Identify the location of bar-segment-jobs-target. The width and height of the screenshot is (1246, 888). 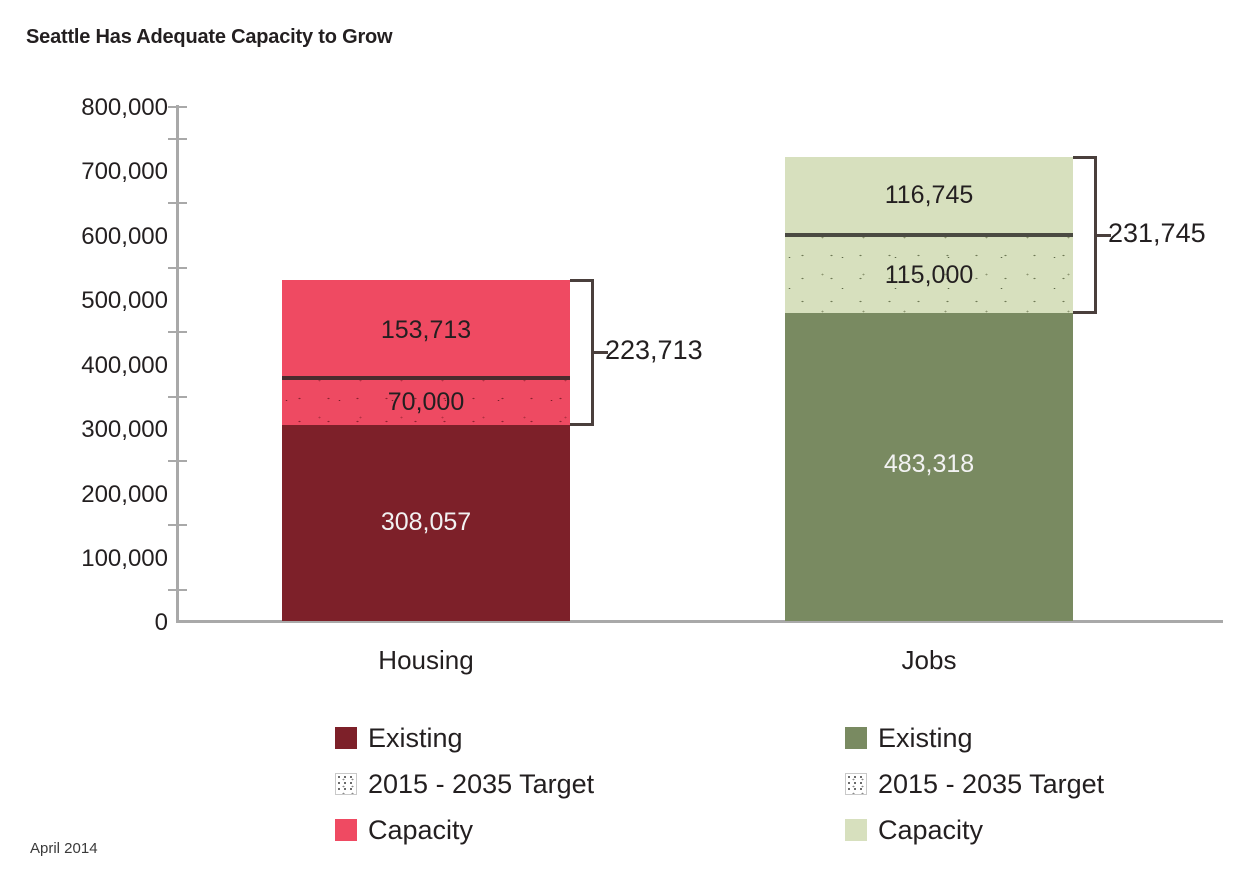
(929, 275).